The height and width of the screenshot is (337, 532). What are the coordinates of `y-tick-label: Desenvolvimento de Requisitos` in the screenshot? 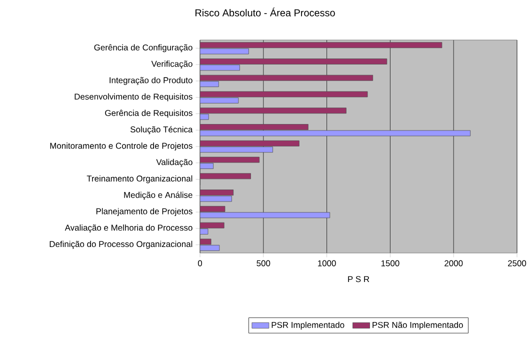 It's located at (133, 97).